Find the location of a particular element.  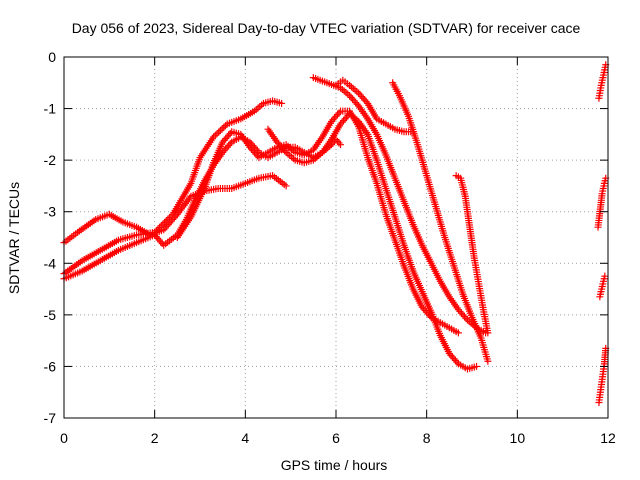

y-tick-label: -6 is located at coordinates (50, 366).